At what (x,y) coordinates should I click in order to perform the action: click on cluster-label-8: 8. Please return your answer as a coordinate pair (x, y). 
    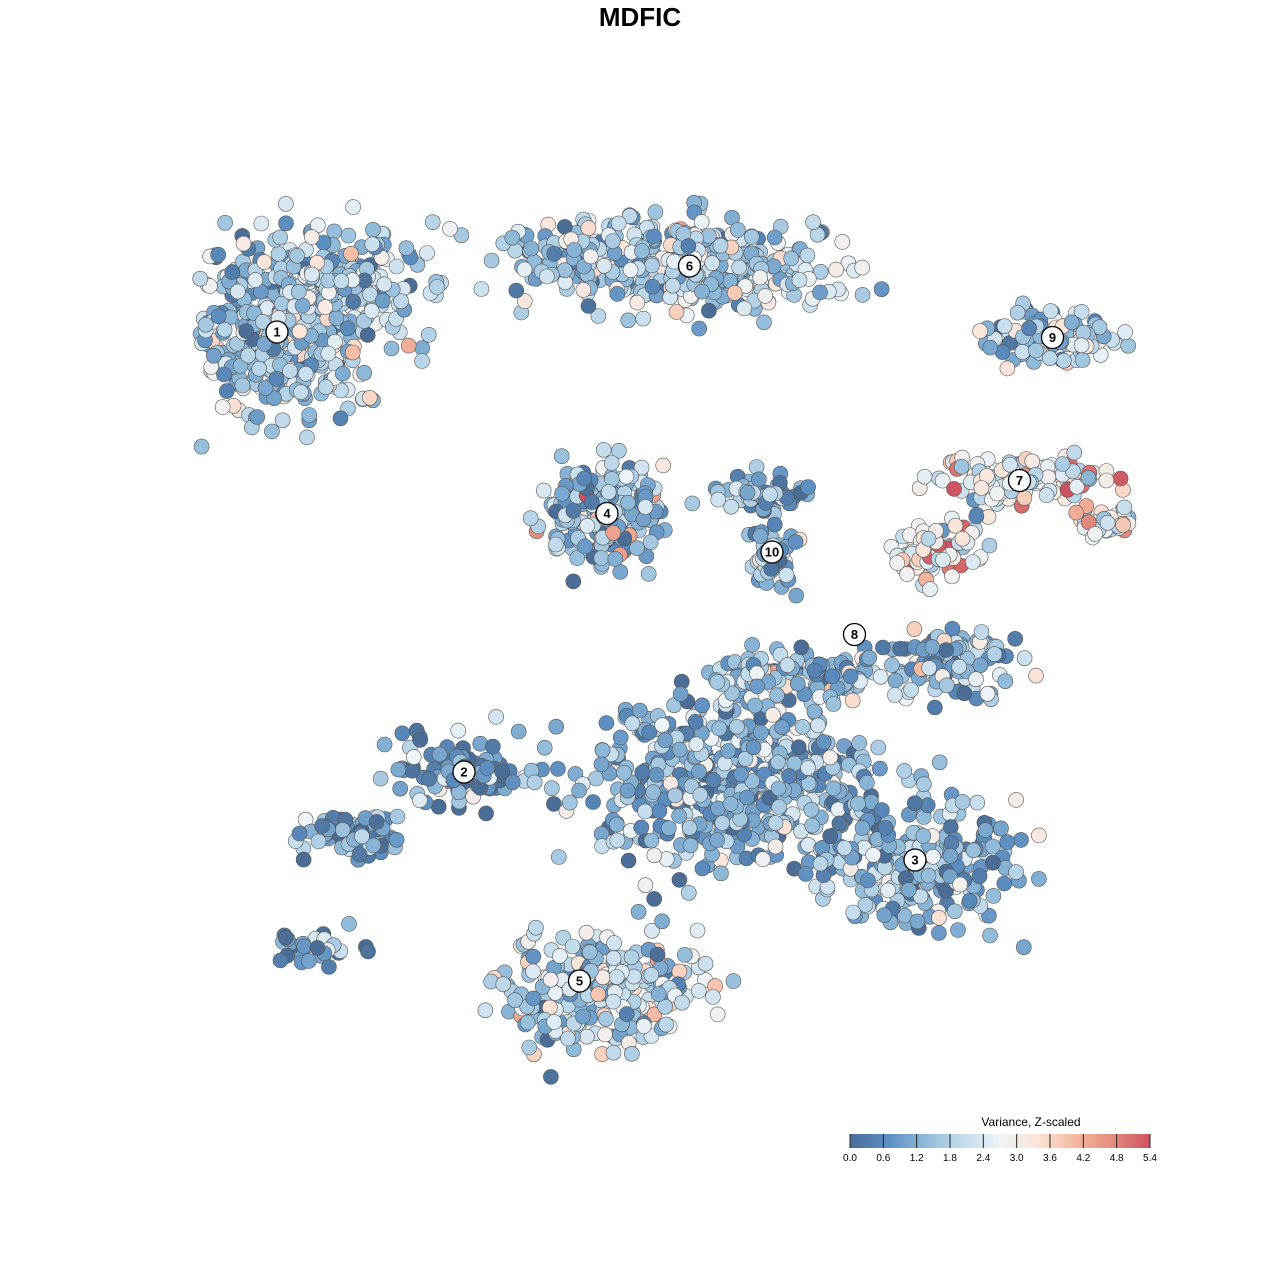
    Looking at the image, I should click on (854, 634).